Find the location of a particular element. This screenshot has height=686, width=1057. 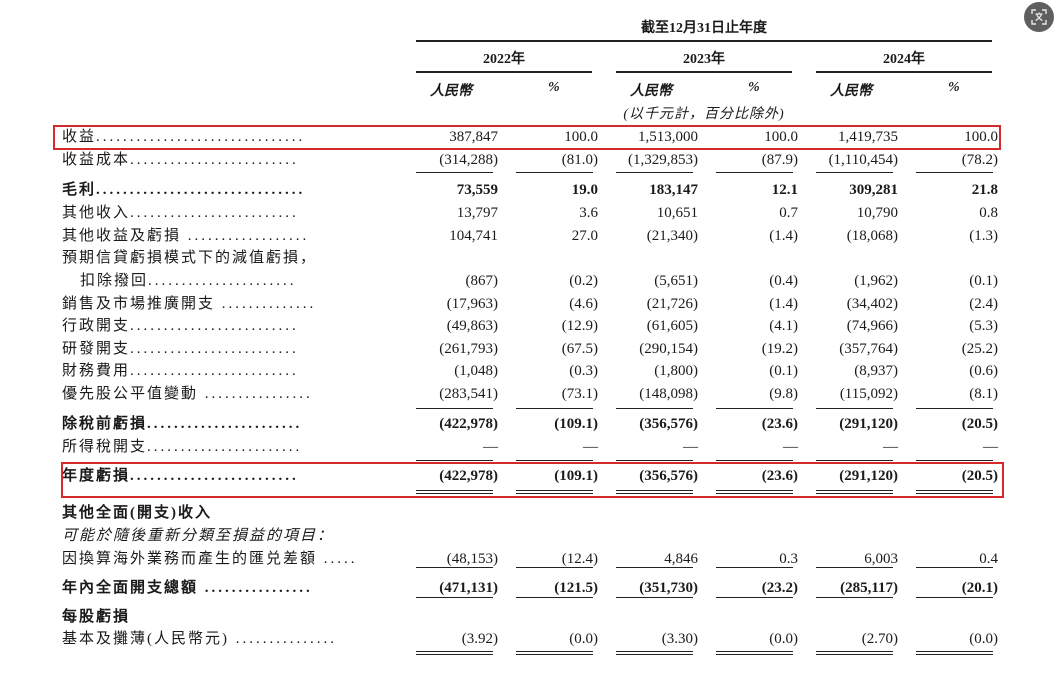

pct-value: 27.0 is located at coordinates (584, 236).